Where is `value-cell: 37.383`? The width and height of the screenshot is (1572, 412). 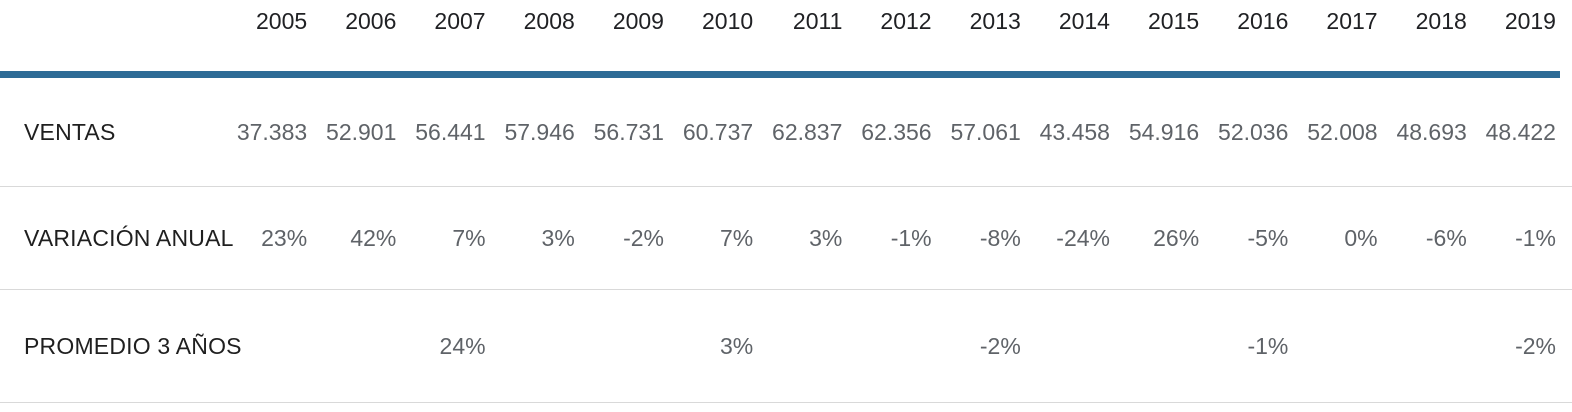
value-cell: 37.383 is located at coordinates (272, 132).